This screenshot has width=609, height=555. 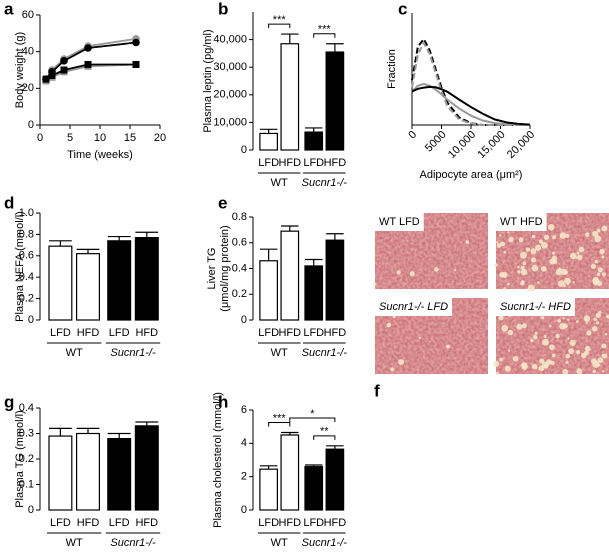 I want to click on point, so click(x=52, y=75).